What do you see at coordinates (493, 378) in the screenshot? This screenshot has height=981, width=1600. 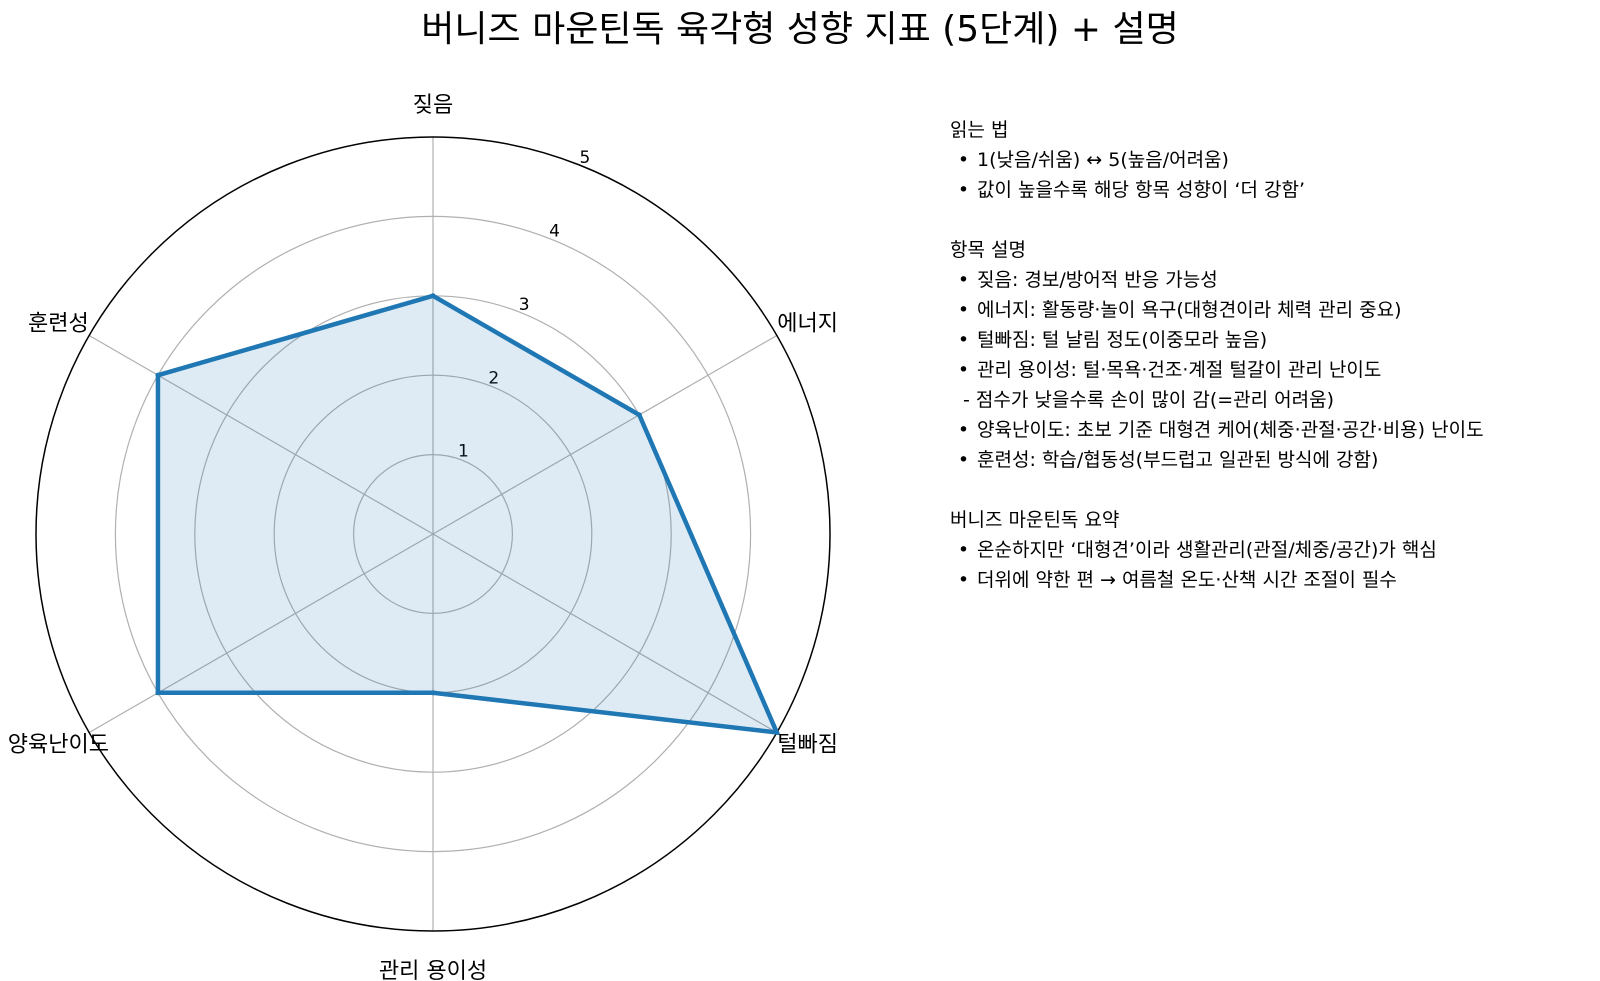 I see `radar-tick-label: 2` at bounding box center [493, 378].